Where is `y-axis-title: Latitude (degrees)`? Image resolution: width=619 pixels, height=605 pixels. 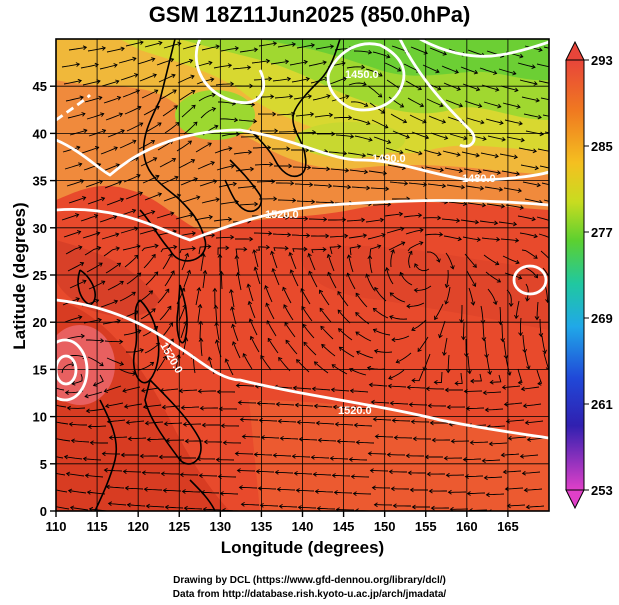 y-axis-title: Latitude (degrees) is located at coordinates (19, 276).